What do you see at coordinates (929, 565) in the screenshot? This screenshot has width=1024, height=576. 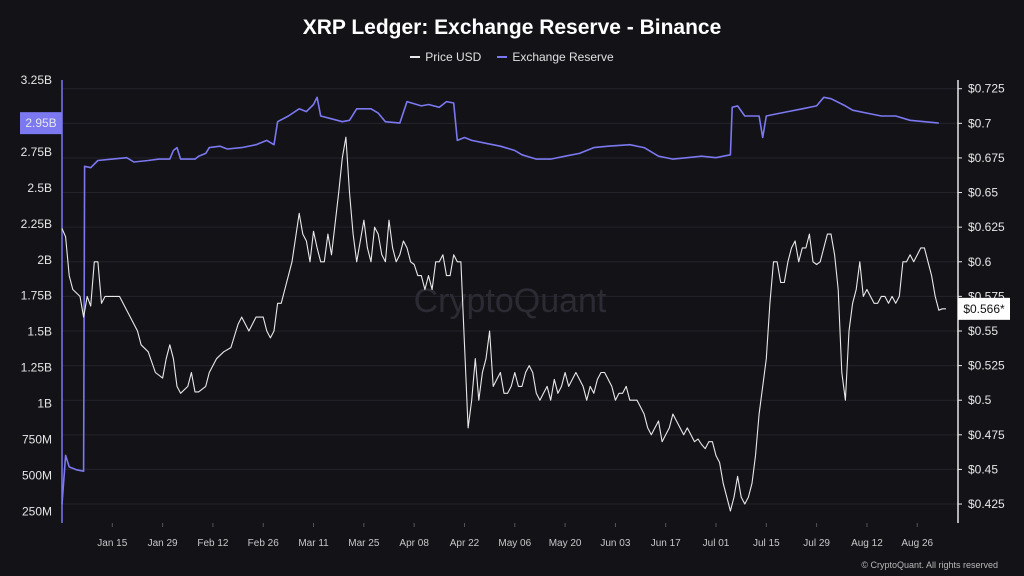 I see `copyright: © CryptoQuant. All rights reserved` at bounding box center [929, 565].